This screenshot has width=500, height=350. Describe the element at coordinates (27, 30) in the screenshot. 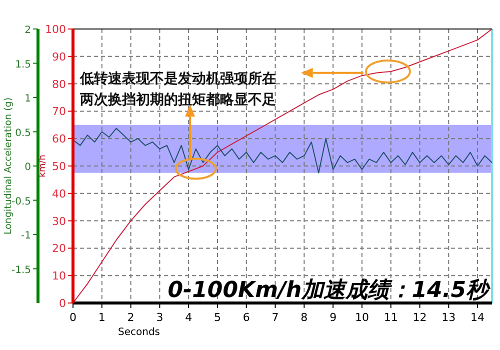

I see `y2-tick-label: 2` at that location.